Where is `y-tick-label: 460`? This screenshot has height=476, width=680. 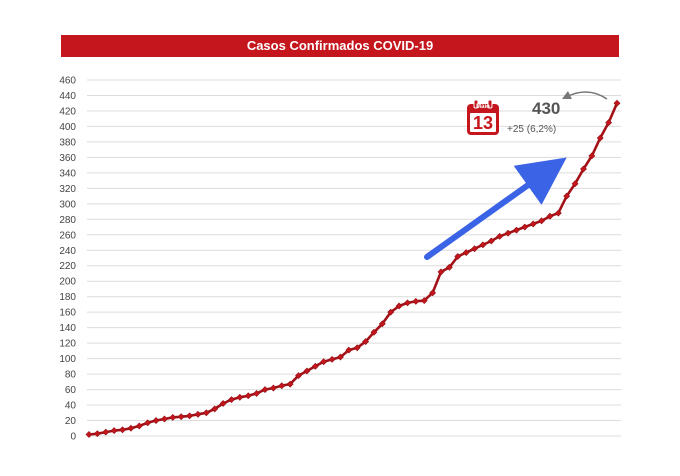 y-tick-label: 460 is located at coordinates (67, 81).